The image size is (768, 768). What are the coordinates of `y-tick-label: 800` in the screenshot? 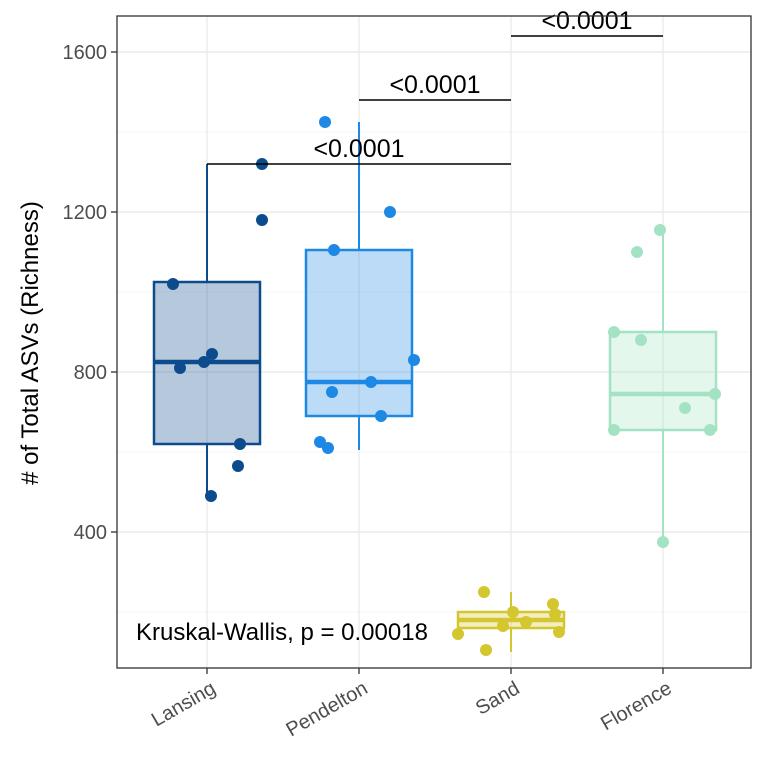 It's located at (90, 373).